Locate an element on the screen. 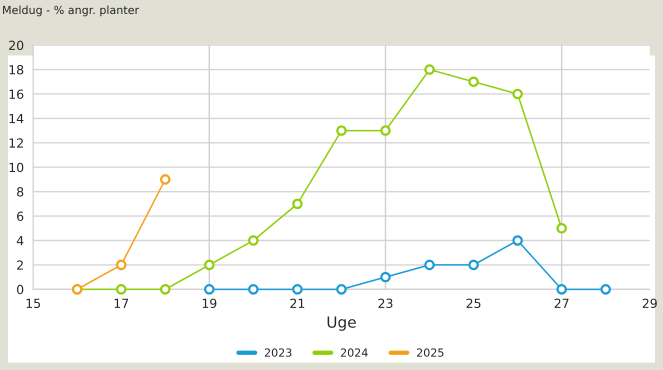  x-axis-title: Uge is located at coordinates (342, 323).